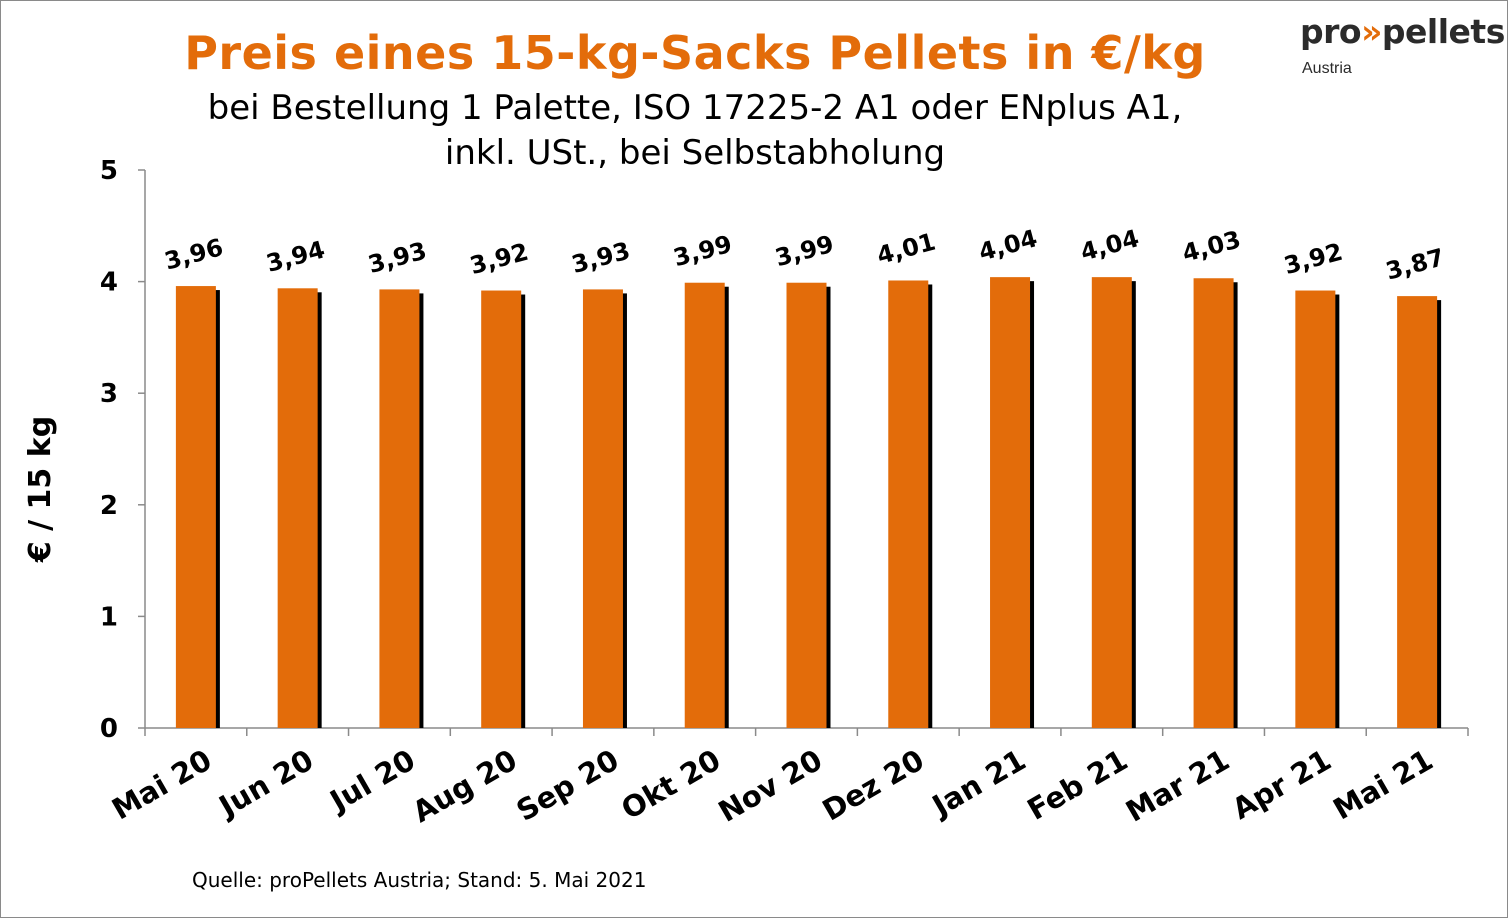  What do you see at coordinates (906, 249) in the screenshot?
I see `data-label: 4,01` at bounding box center [906, 249].